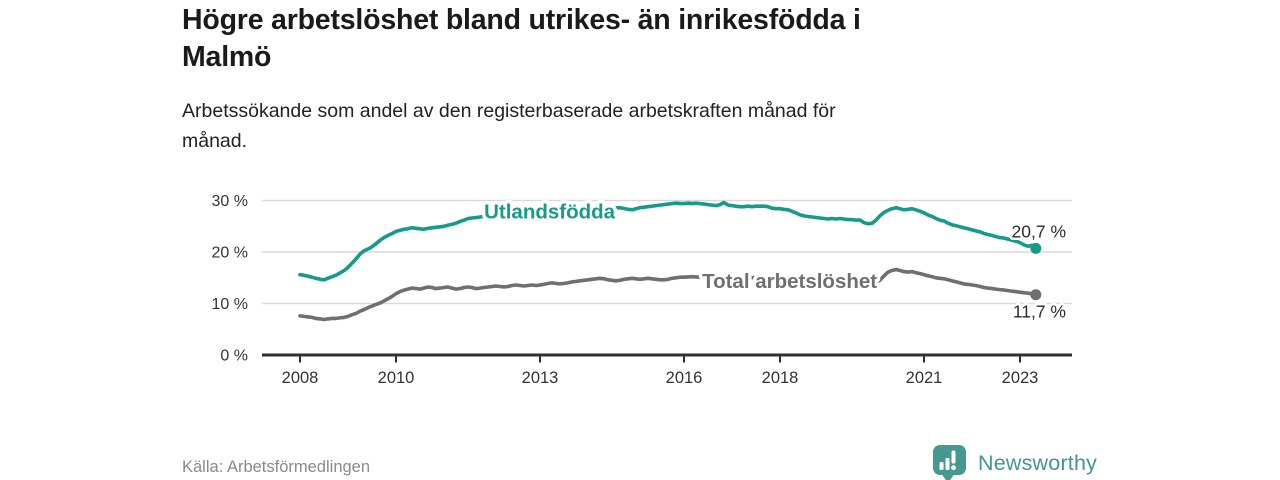  What do you see at coordinates (276, 467) in the screenshot?
I see `source-note: Källa: Arbetsförmedlingen` at bounding box center [276, 467].